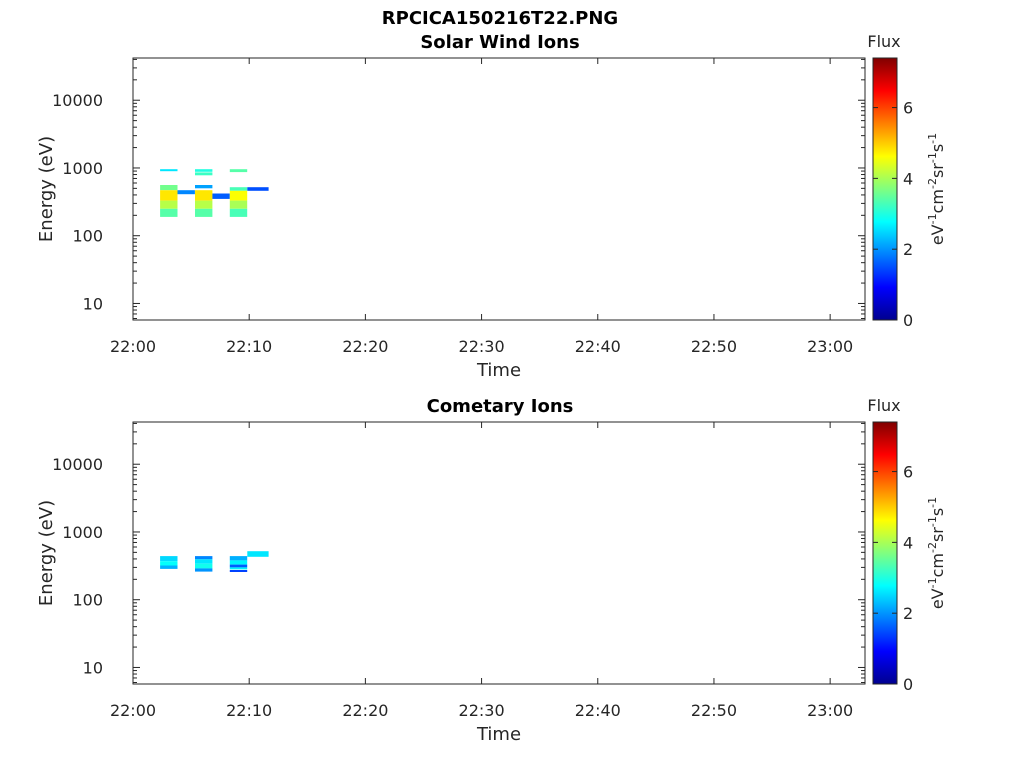 The height and width of the screenshot is (768, 1024). I want to click on figure-title: RPCICA150216T22.PNG, so click(500, 18).